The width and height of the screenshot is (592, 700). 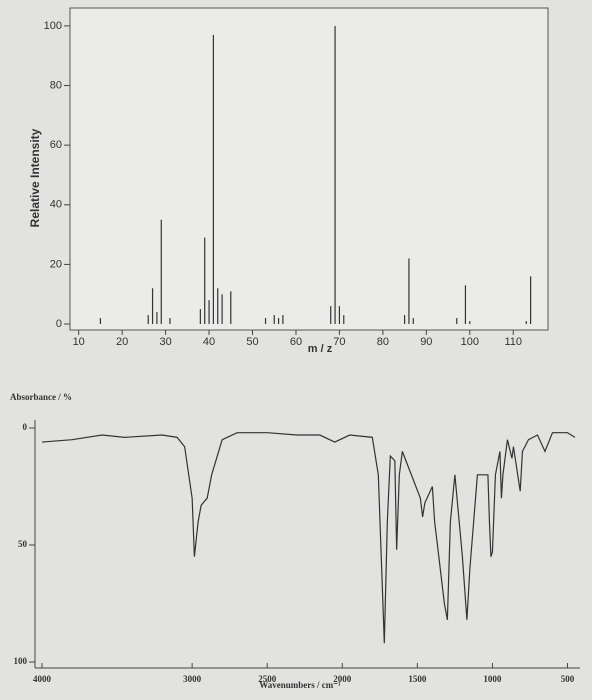 I want to click on x-tick-label: 80, so click(x=383, y=342).